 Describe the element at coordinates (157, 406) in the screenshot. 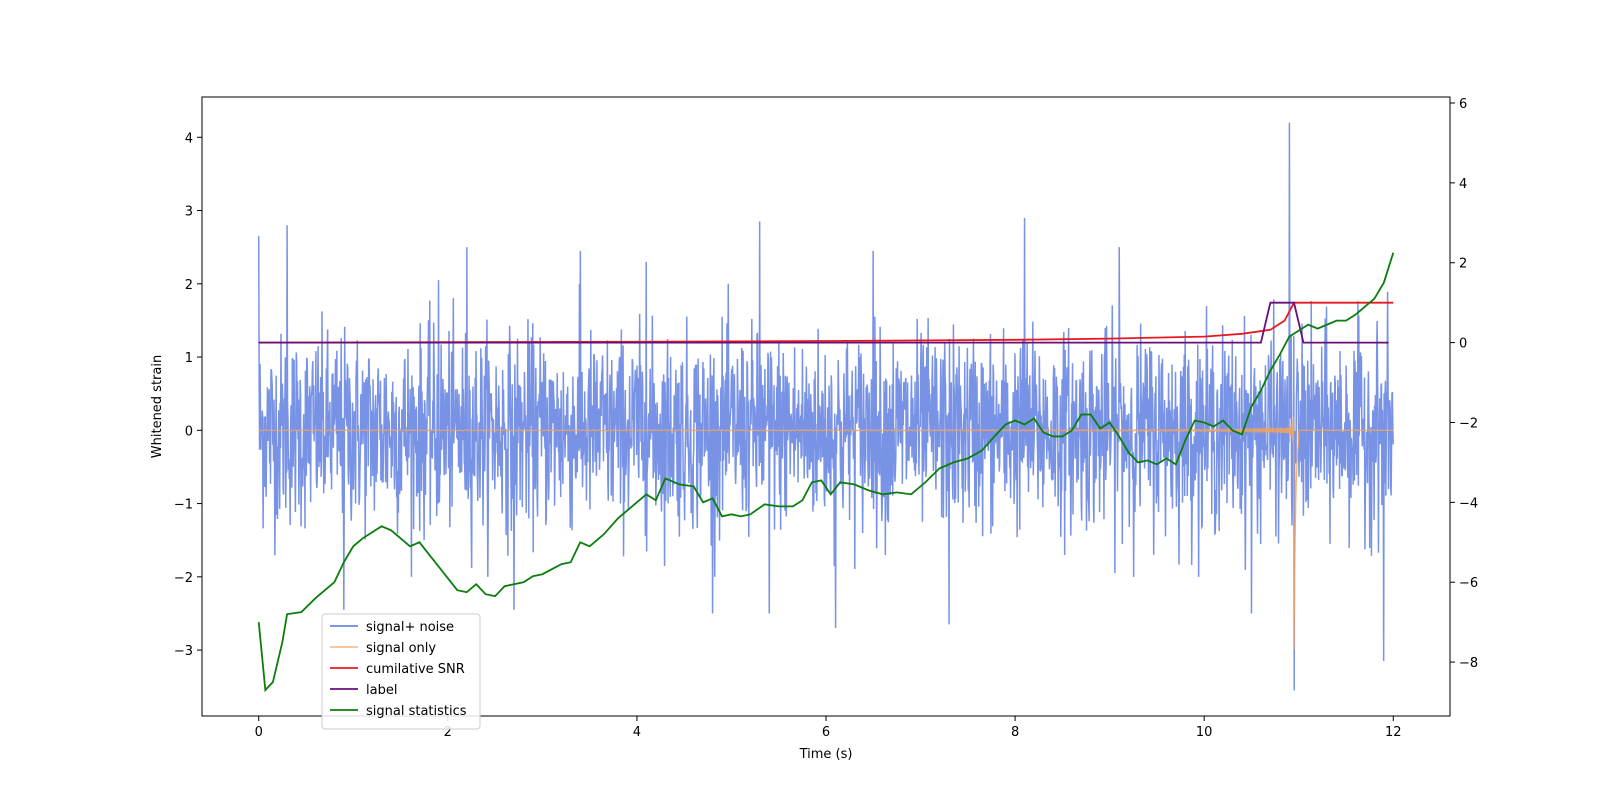

I see `y-axis-title: Whitened strain` at that location.